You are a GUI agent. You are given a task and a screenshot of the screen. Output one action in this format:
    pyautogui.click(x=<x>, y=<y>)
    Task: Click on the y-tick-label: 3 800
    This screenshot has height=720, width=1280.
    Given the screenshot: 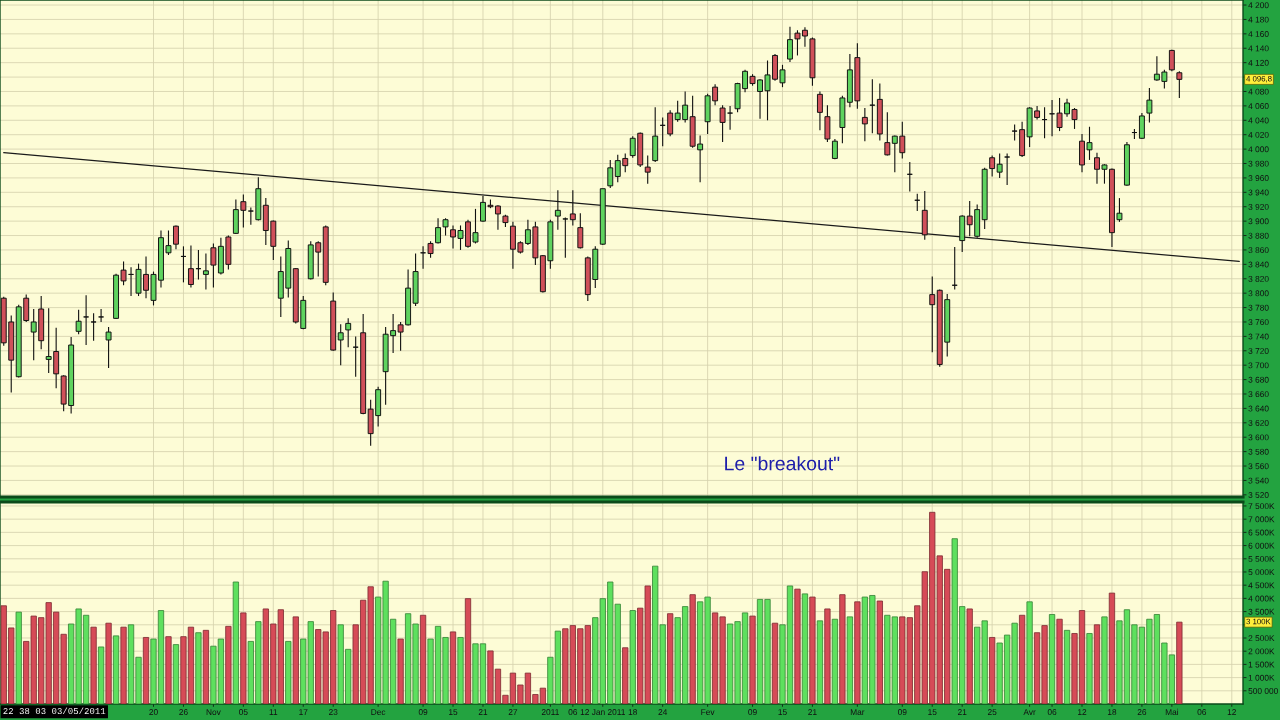 What is the action you would take?
    pyautogui.click(x=1258, y=293)
    